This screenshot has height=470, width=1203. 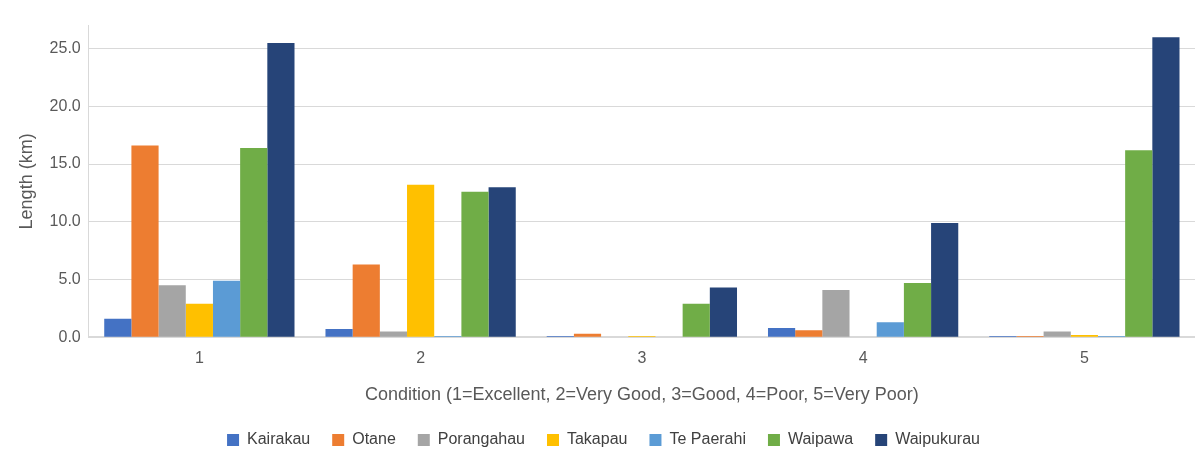 What do you see at coordinates (374, 439) in the screenshot?
I see `legend-label: Otane` at bounding box center [374, 439].